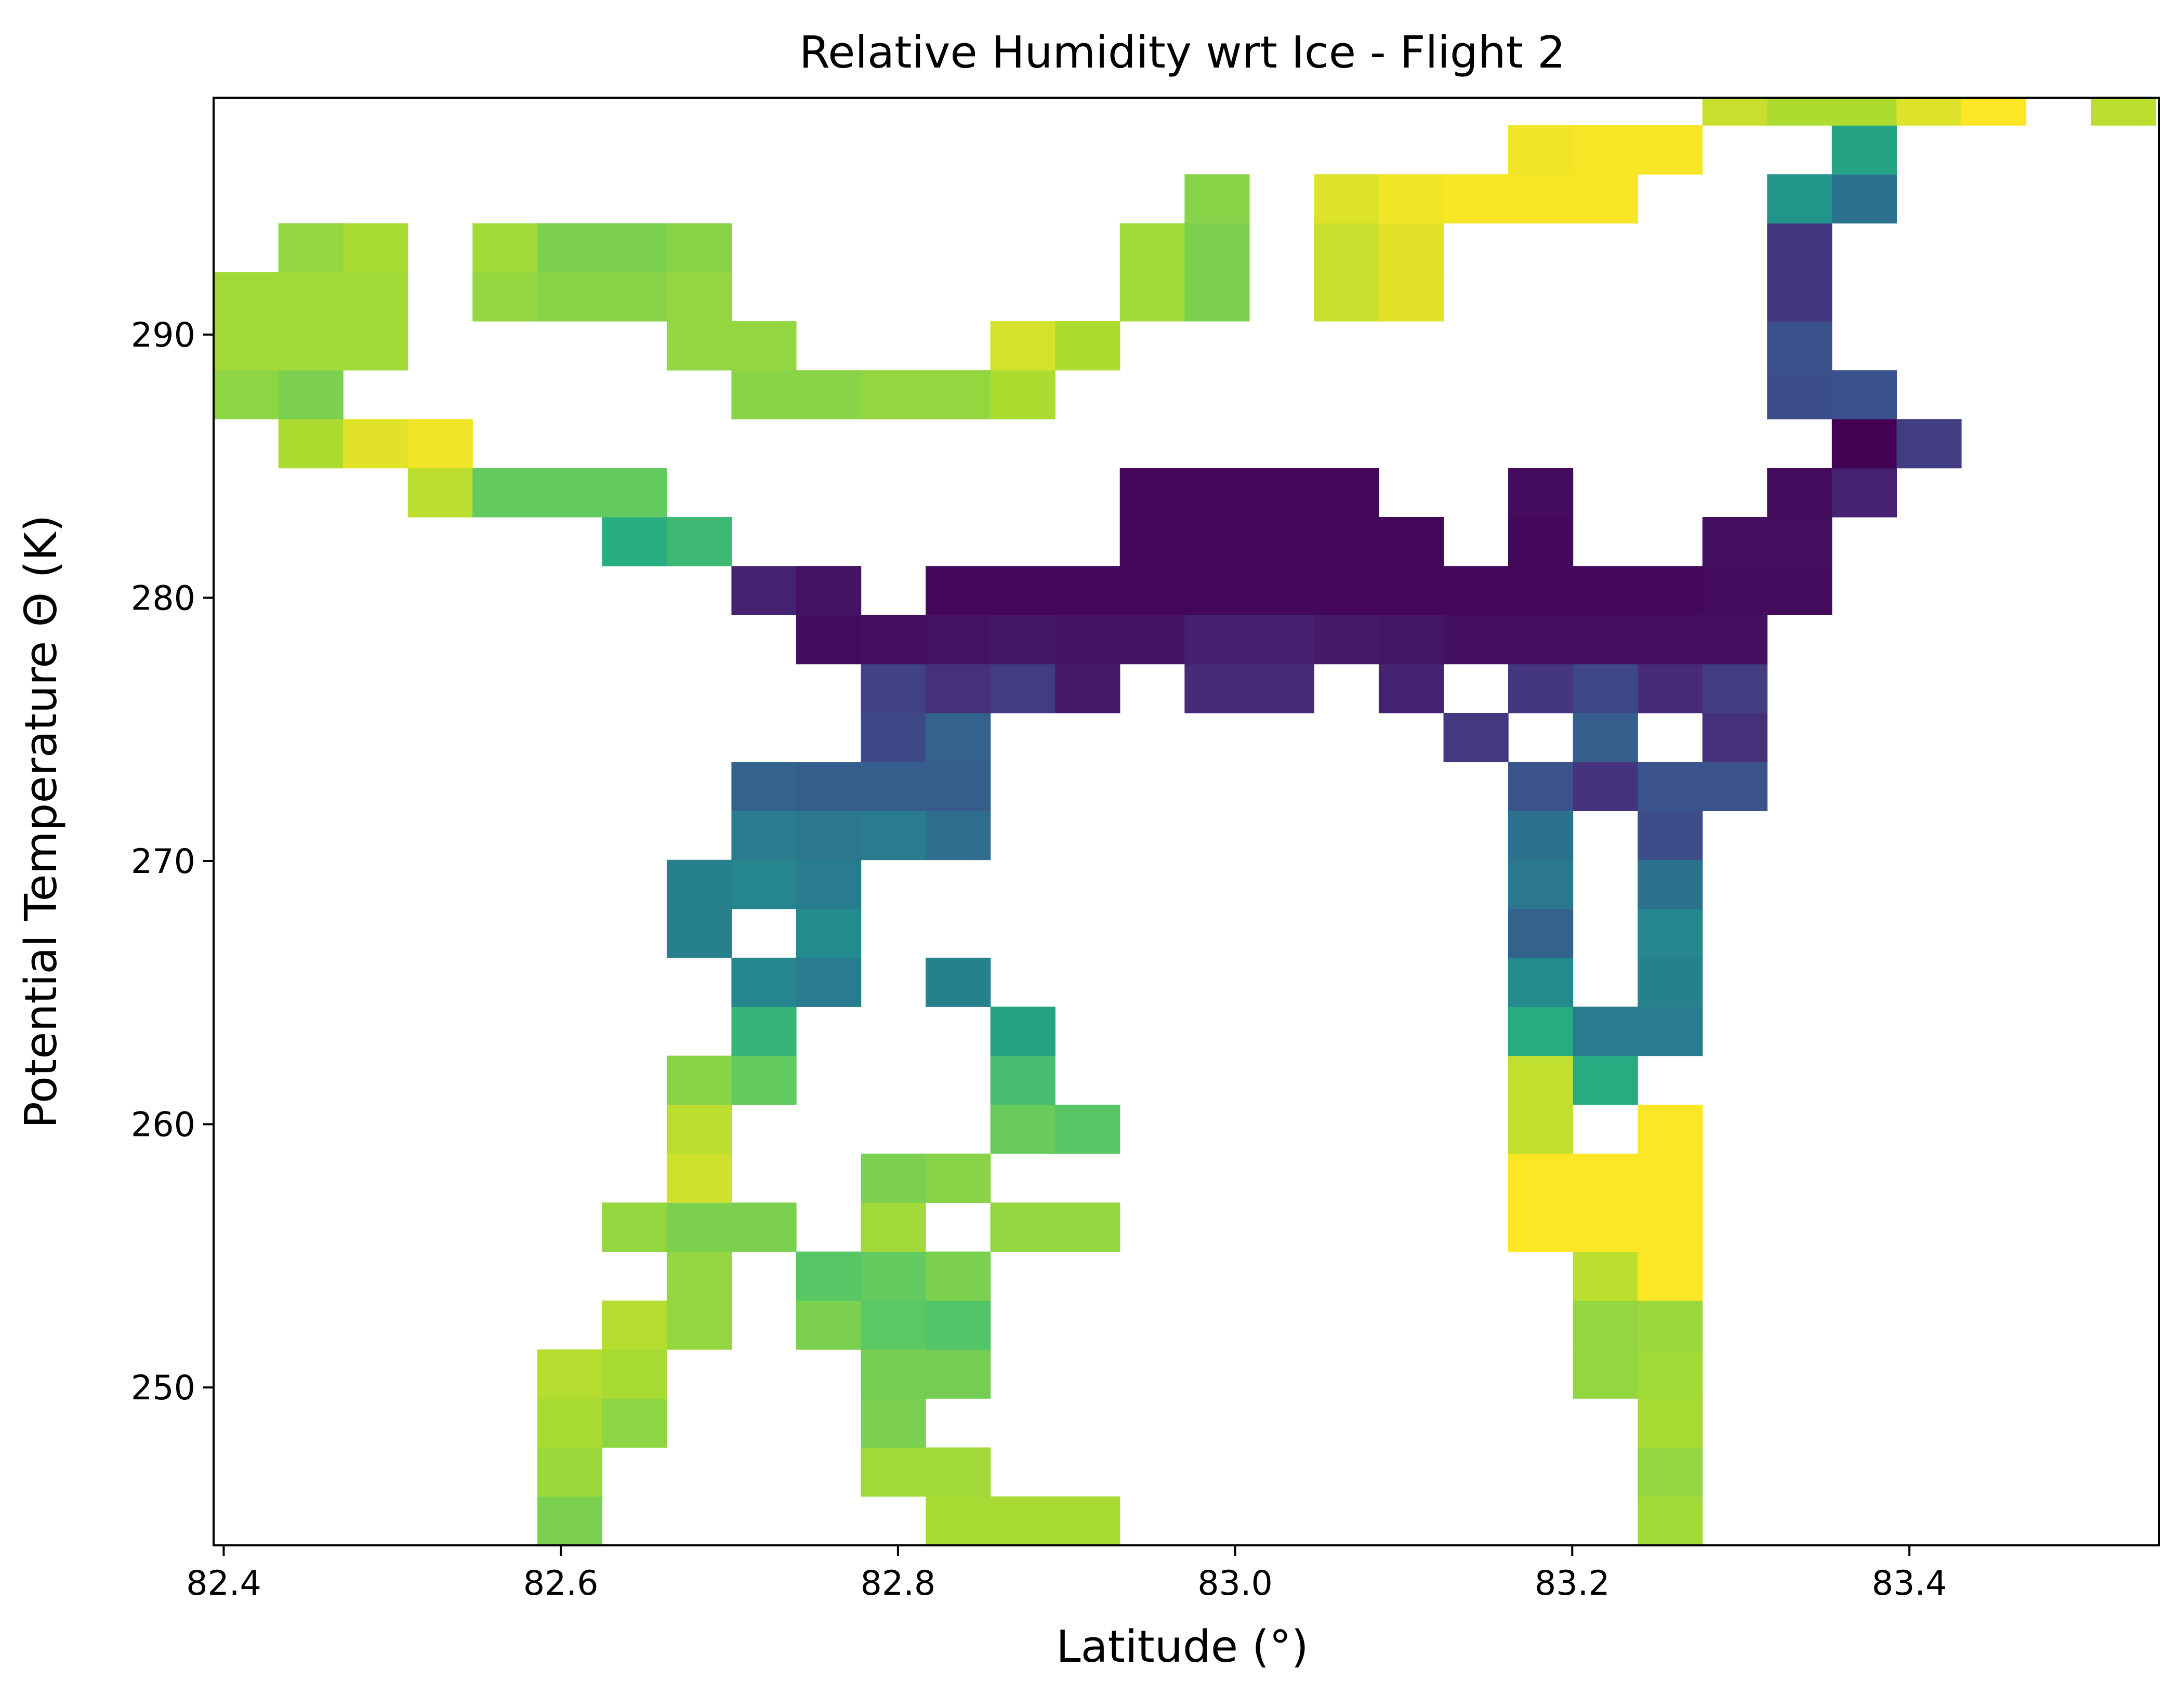 The image size is (2176, 1708). What do you see at coordinates (163, 862) in the screenshot?
I see `y-tick-label: 270` at bounding box center [163, 862].